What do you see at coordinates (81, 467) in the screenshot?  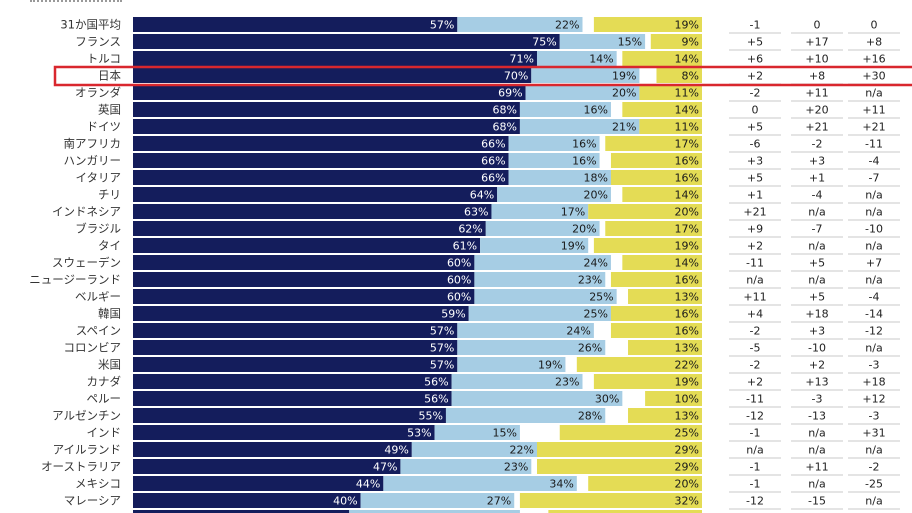 I see `category-label: オーストラリア` at bounding box center [81, 467].